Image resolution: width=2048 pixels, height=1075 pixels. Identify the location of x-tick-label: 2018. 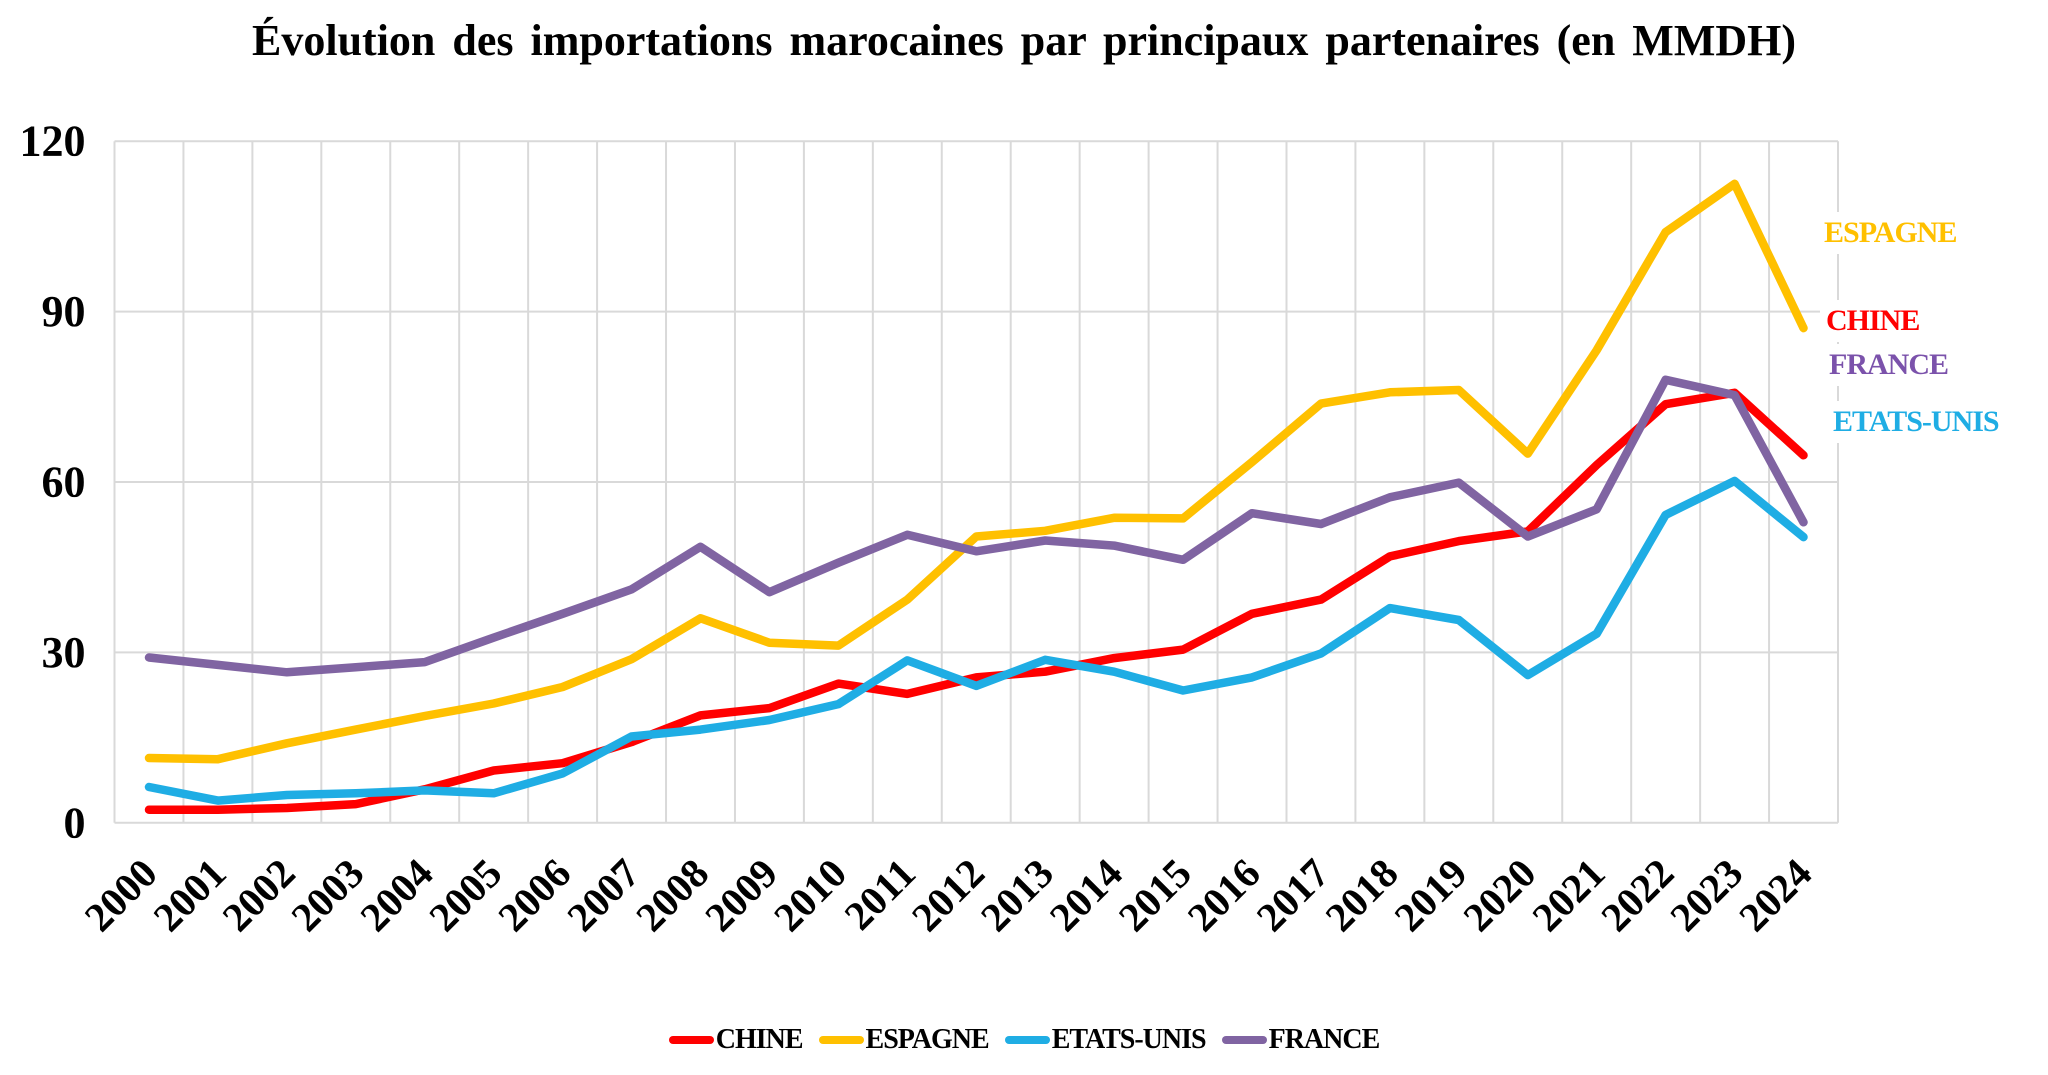
(1361, 895).